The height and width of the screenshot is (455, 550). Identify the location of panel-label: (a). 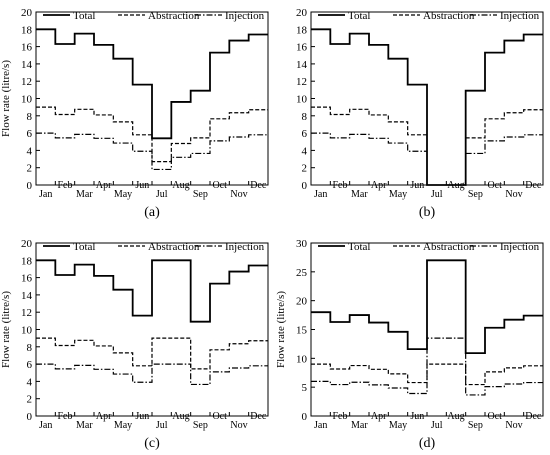
(152, 212).